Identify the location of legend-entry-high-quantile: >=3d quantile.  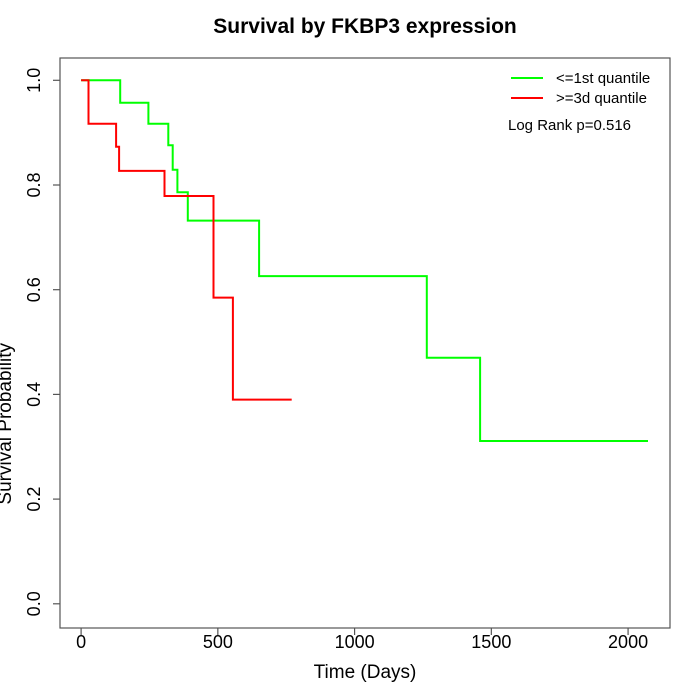
(579, 98).